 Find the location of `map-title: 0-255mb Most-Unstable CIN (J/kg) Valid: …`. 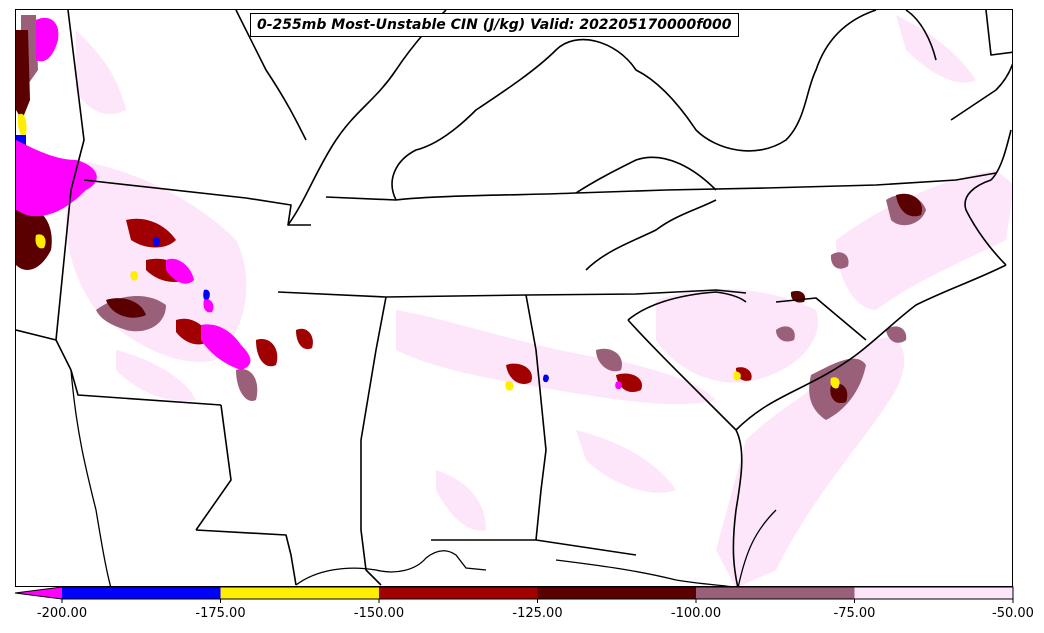

map-title: 0-255mb Most-Unstable CIN (J/kg) Valid: … is located at coordinates (494, 25).